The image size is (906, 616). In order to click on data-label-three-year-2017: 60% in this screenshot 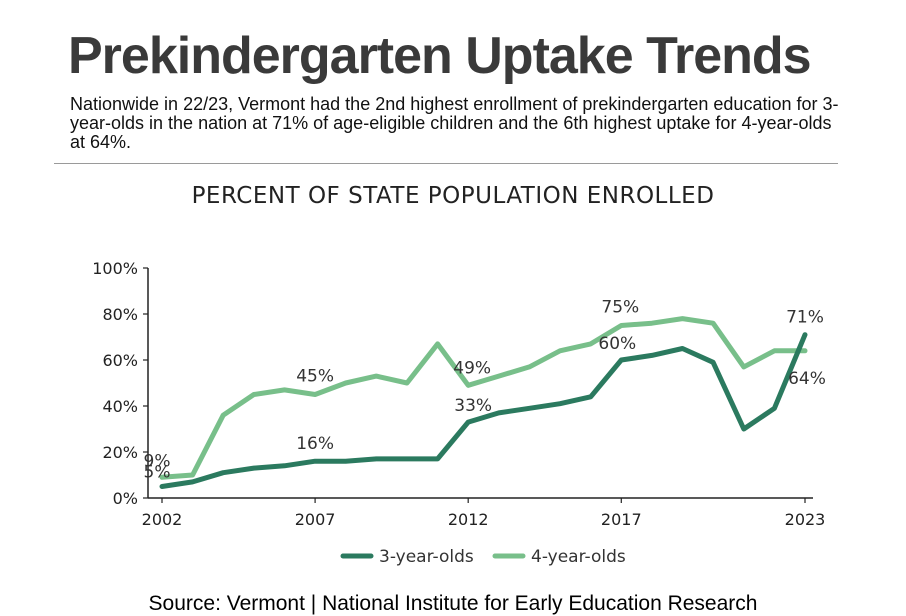, I will do `click(617, 344)`.